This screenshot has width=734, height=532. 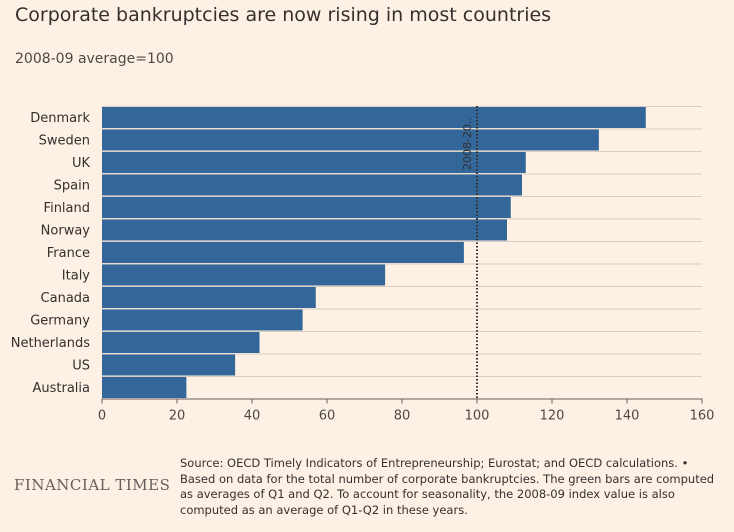 What do you see at coordinates (102, 416) in the screenshot?
I see `x-tick-label: 0` at bounding box center [102, 416].